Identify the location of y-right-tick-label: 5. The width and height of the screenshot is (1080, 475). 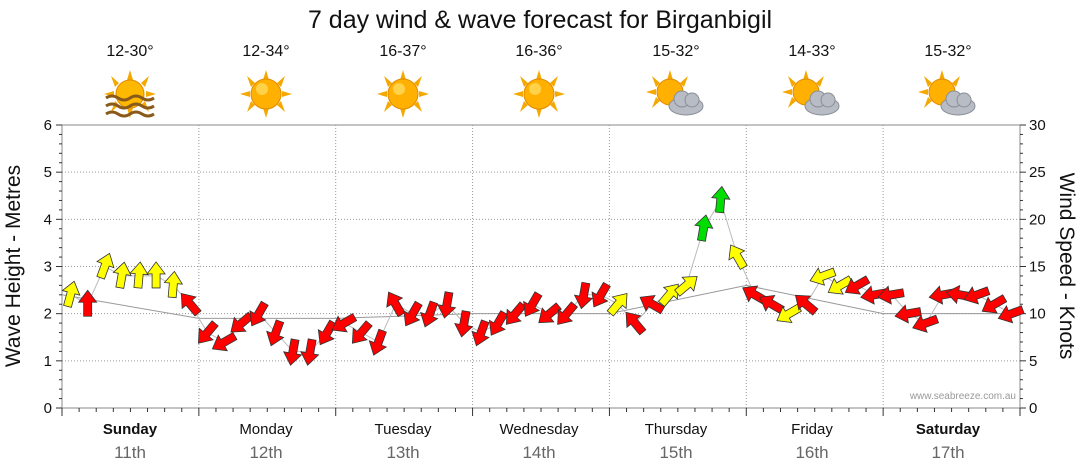
(1033, 361).